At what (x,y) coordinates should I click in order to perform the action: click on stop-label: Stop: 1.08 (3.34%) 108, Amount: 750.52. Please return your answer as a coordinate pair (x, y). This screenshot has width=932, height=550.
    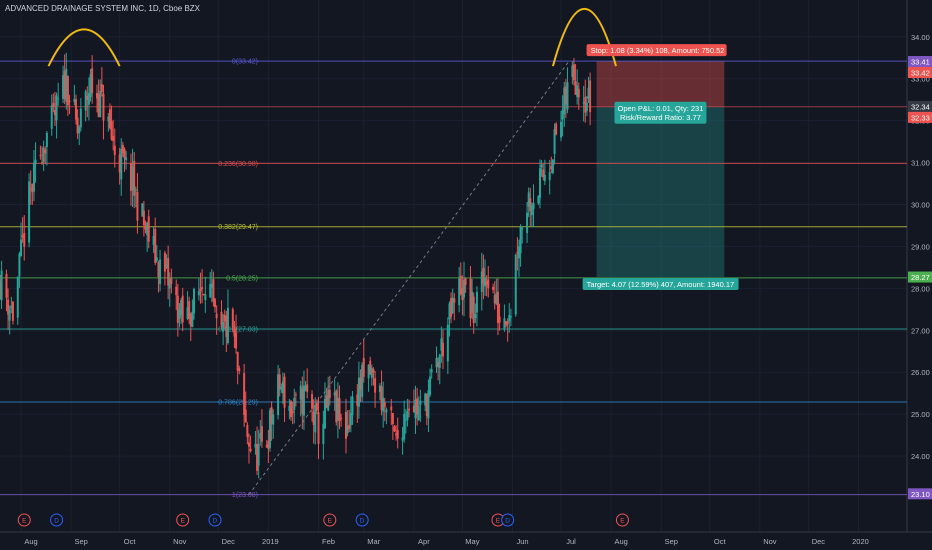
    Looking at the image, I should click on (658, 50).